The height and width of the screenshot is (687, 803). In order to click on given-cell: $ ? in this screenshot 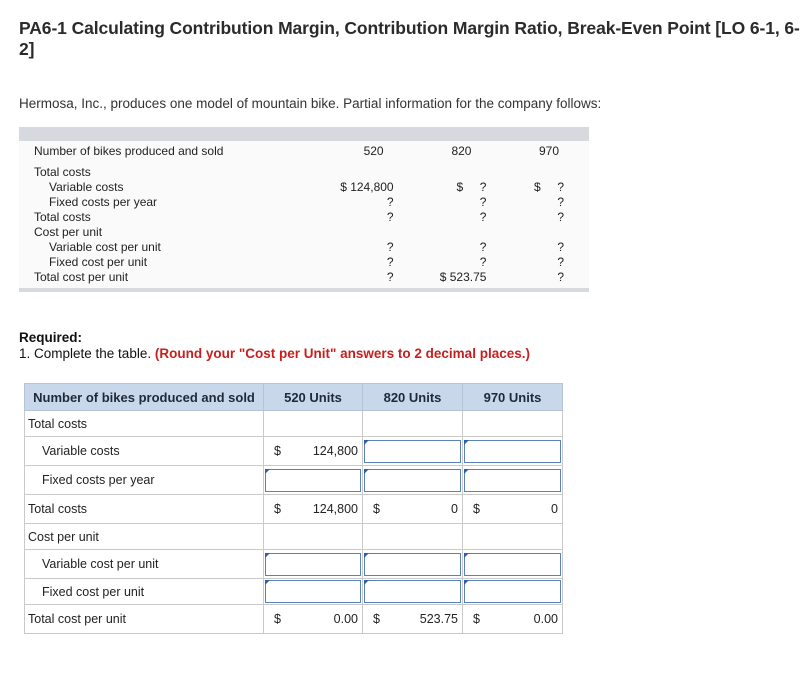, I will do `click(471, 187)`.